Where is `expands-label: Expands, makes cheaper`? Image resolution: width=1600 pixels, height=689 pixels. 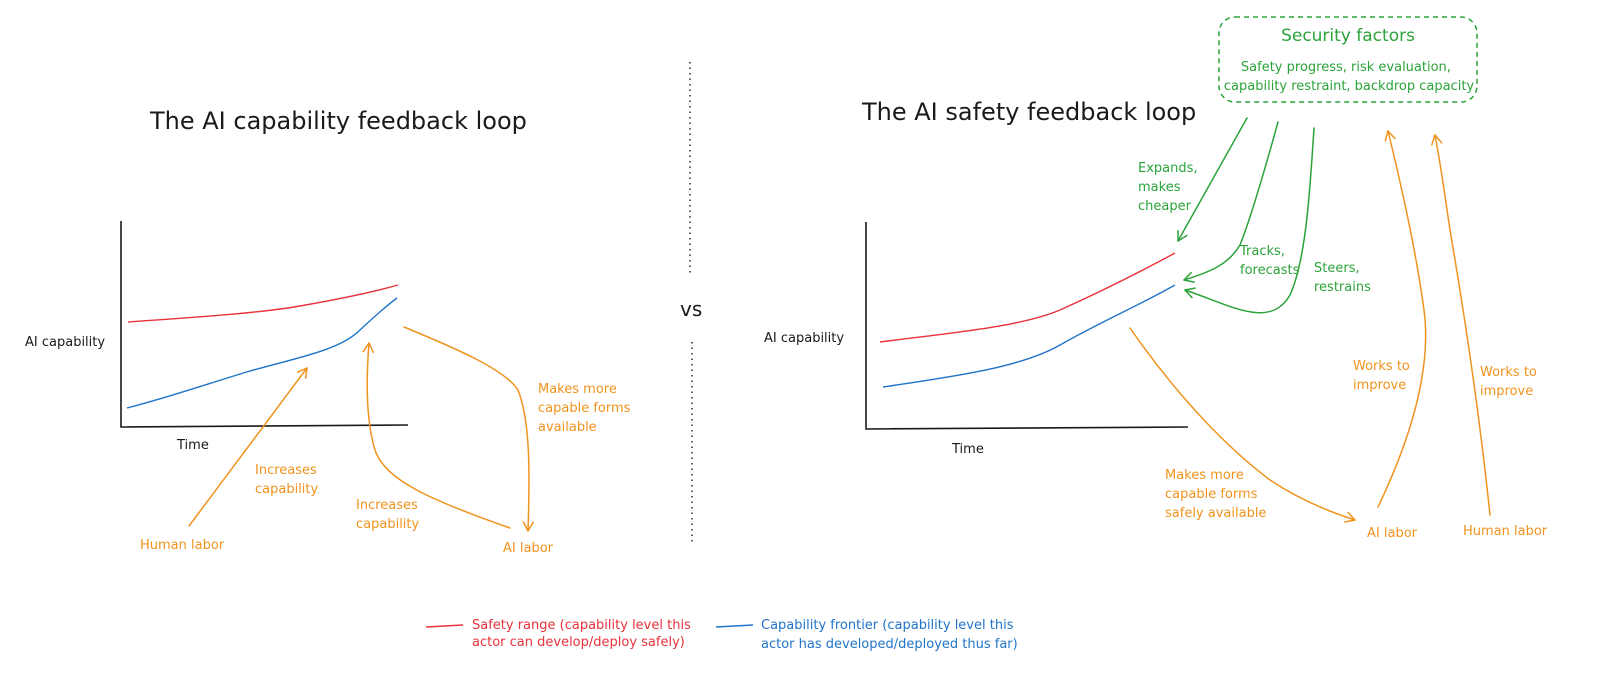 expands-label: Expands, makes cheaper is located at coordinates (1170, 187).